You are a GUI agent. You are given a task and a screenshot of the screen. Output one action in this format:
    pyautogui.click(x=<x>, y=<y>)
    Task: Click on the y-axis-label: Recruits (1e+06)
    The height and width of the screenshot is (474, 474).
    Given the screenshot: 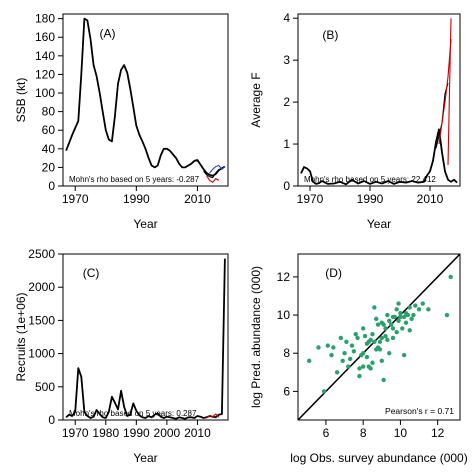 What is the action you would take?
    pyautogui.click(x=21, y=336)
    